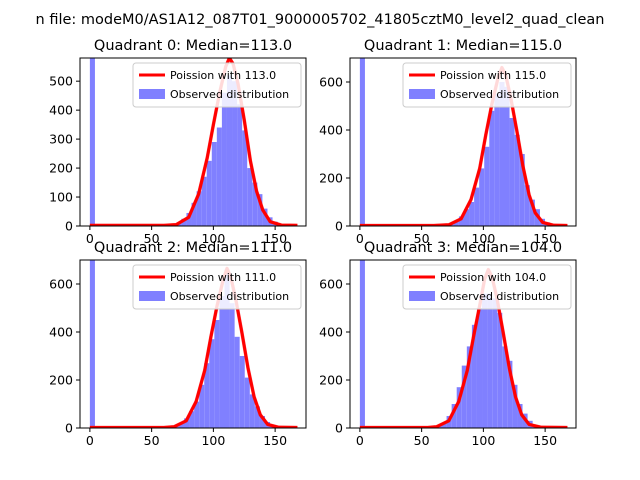 This screenshot has height=480, width=640. Describe the element at coordinates (61, 139) in the screenshot. I see `y-tick-label: 300` at that location.